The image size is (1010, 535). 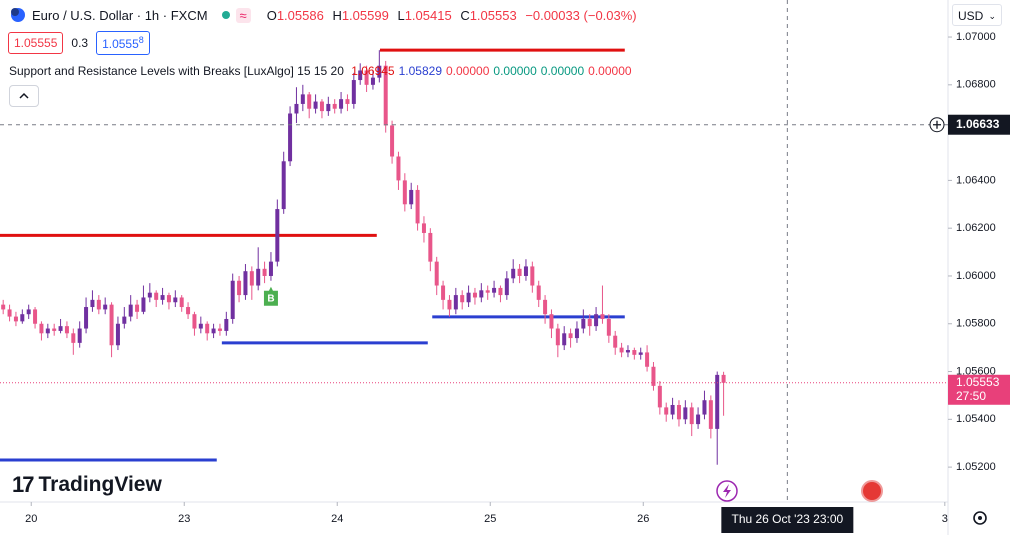 What do you see at coordinates (420, 71) in the screenshot?
I see `support-value: 1.05829` at bounding box center [420, 71].